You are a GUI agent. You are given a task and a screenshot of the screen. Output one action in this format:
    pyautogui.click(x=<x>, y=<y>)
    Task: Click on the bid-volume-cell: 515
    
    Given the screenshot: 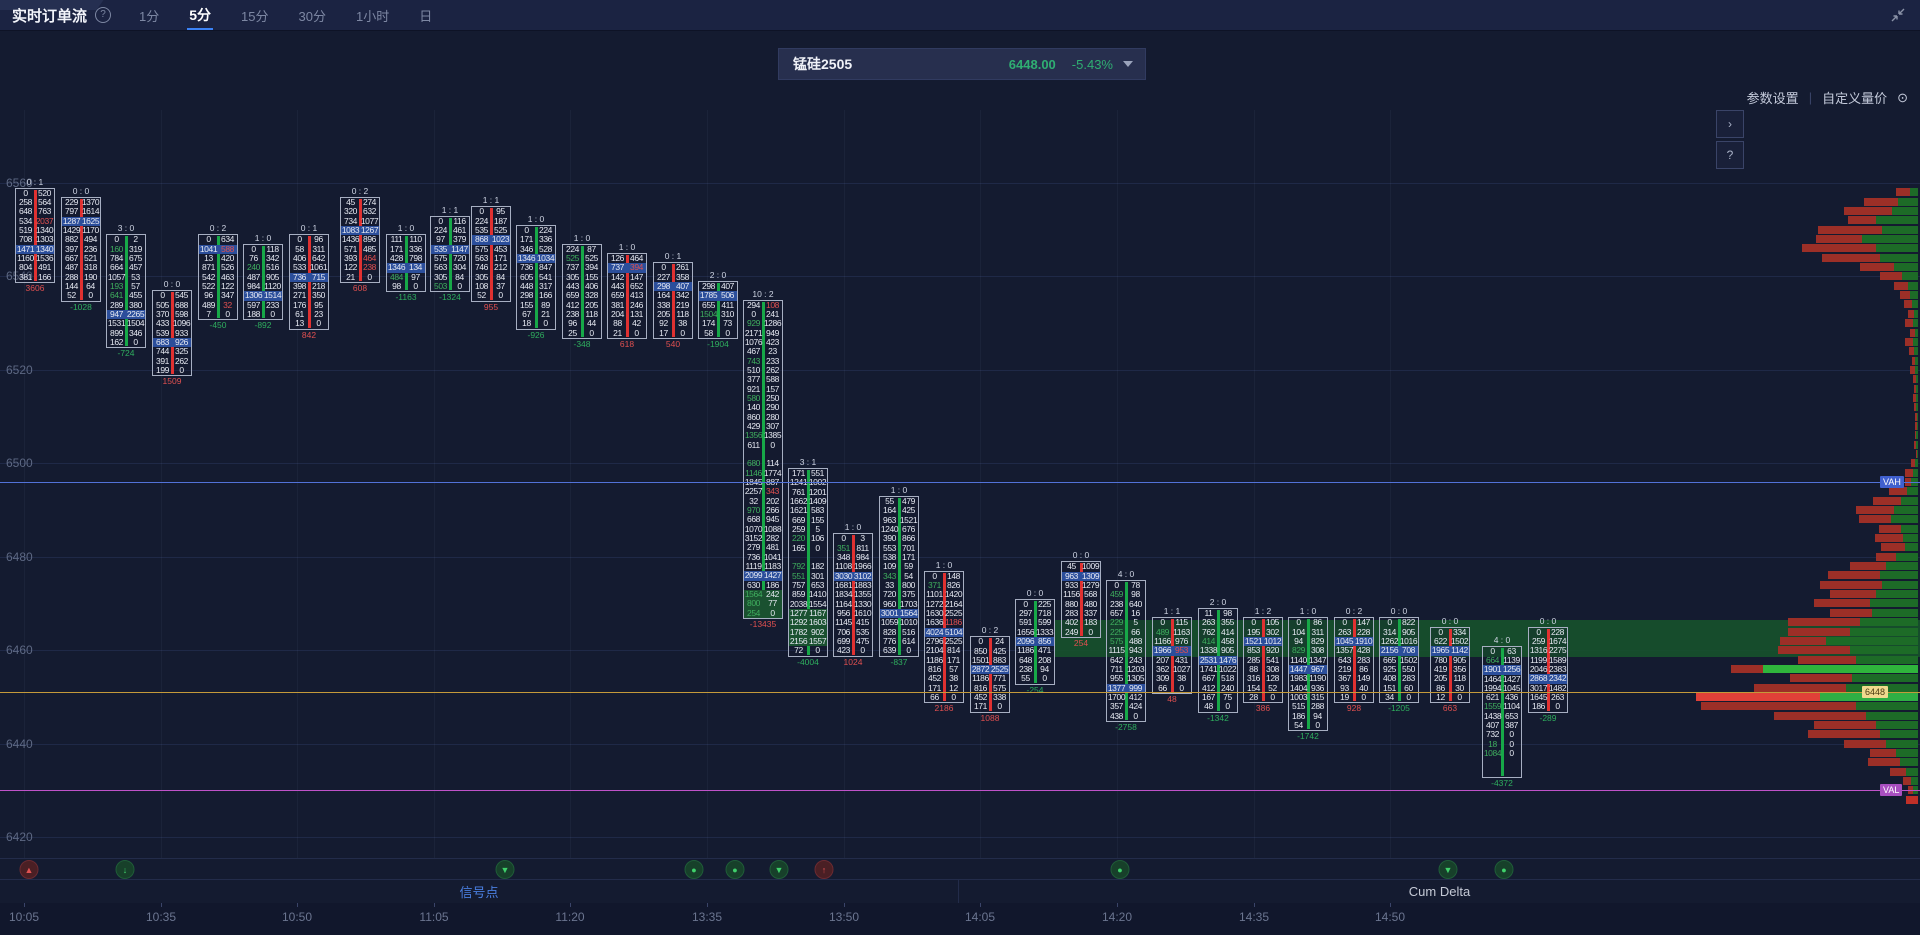 What is the action you would take?
    pyautogui.click(x=1298, y=707)
    